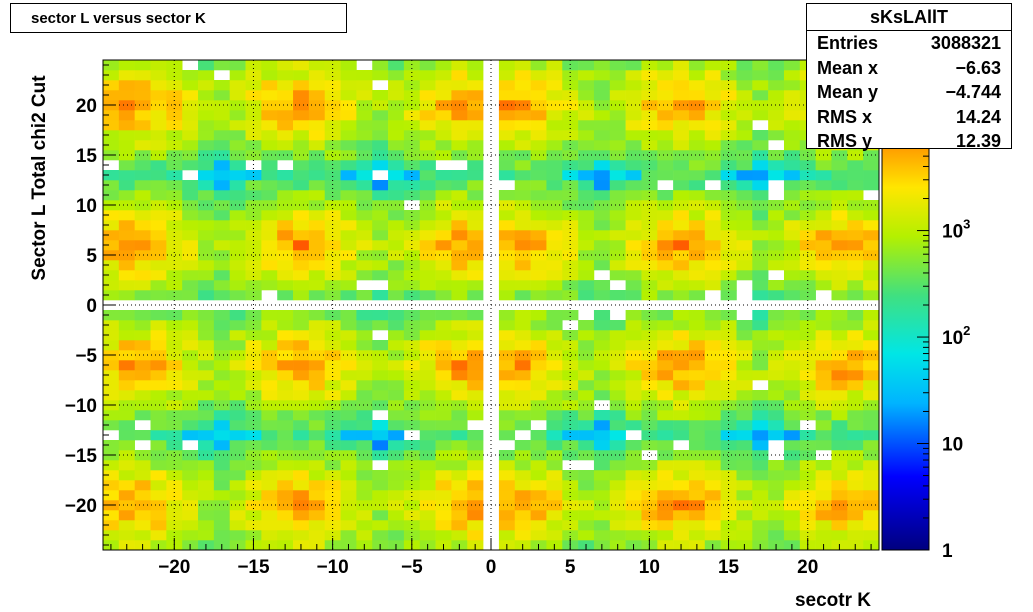 The height and width of the screenshot is (612, 1033). I want to click on z-tick-label: 1, so click(947, 551).